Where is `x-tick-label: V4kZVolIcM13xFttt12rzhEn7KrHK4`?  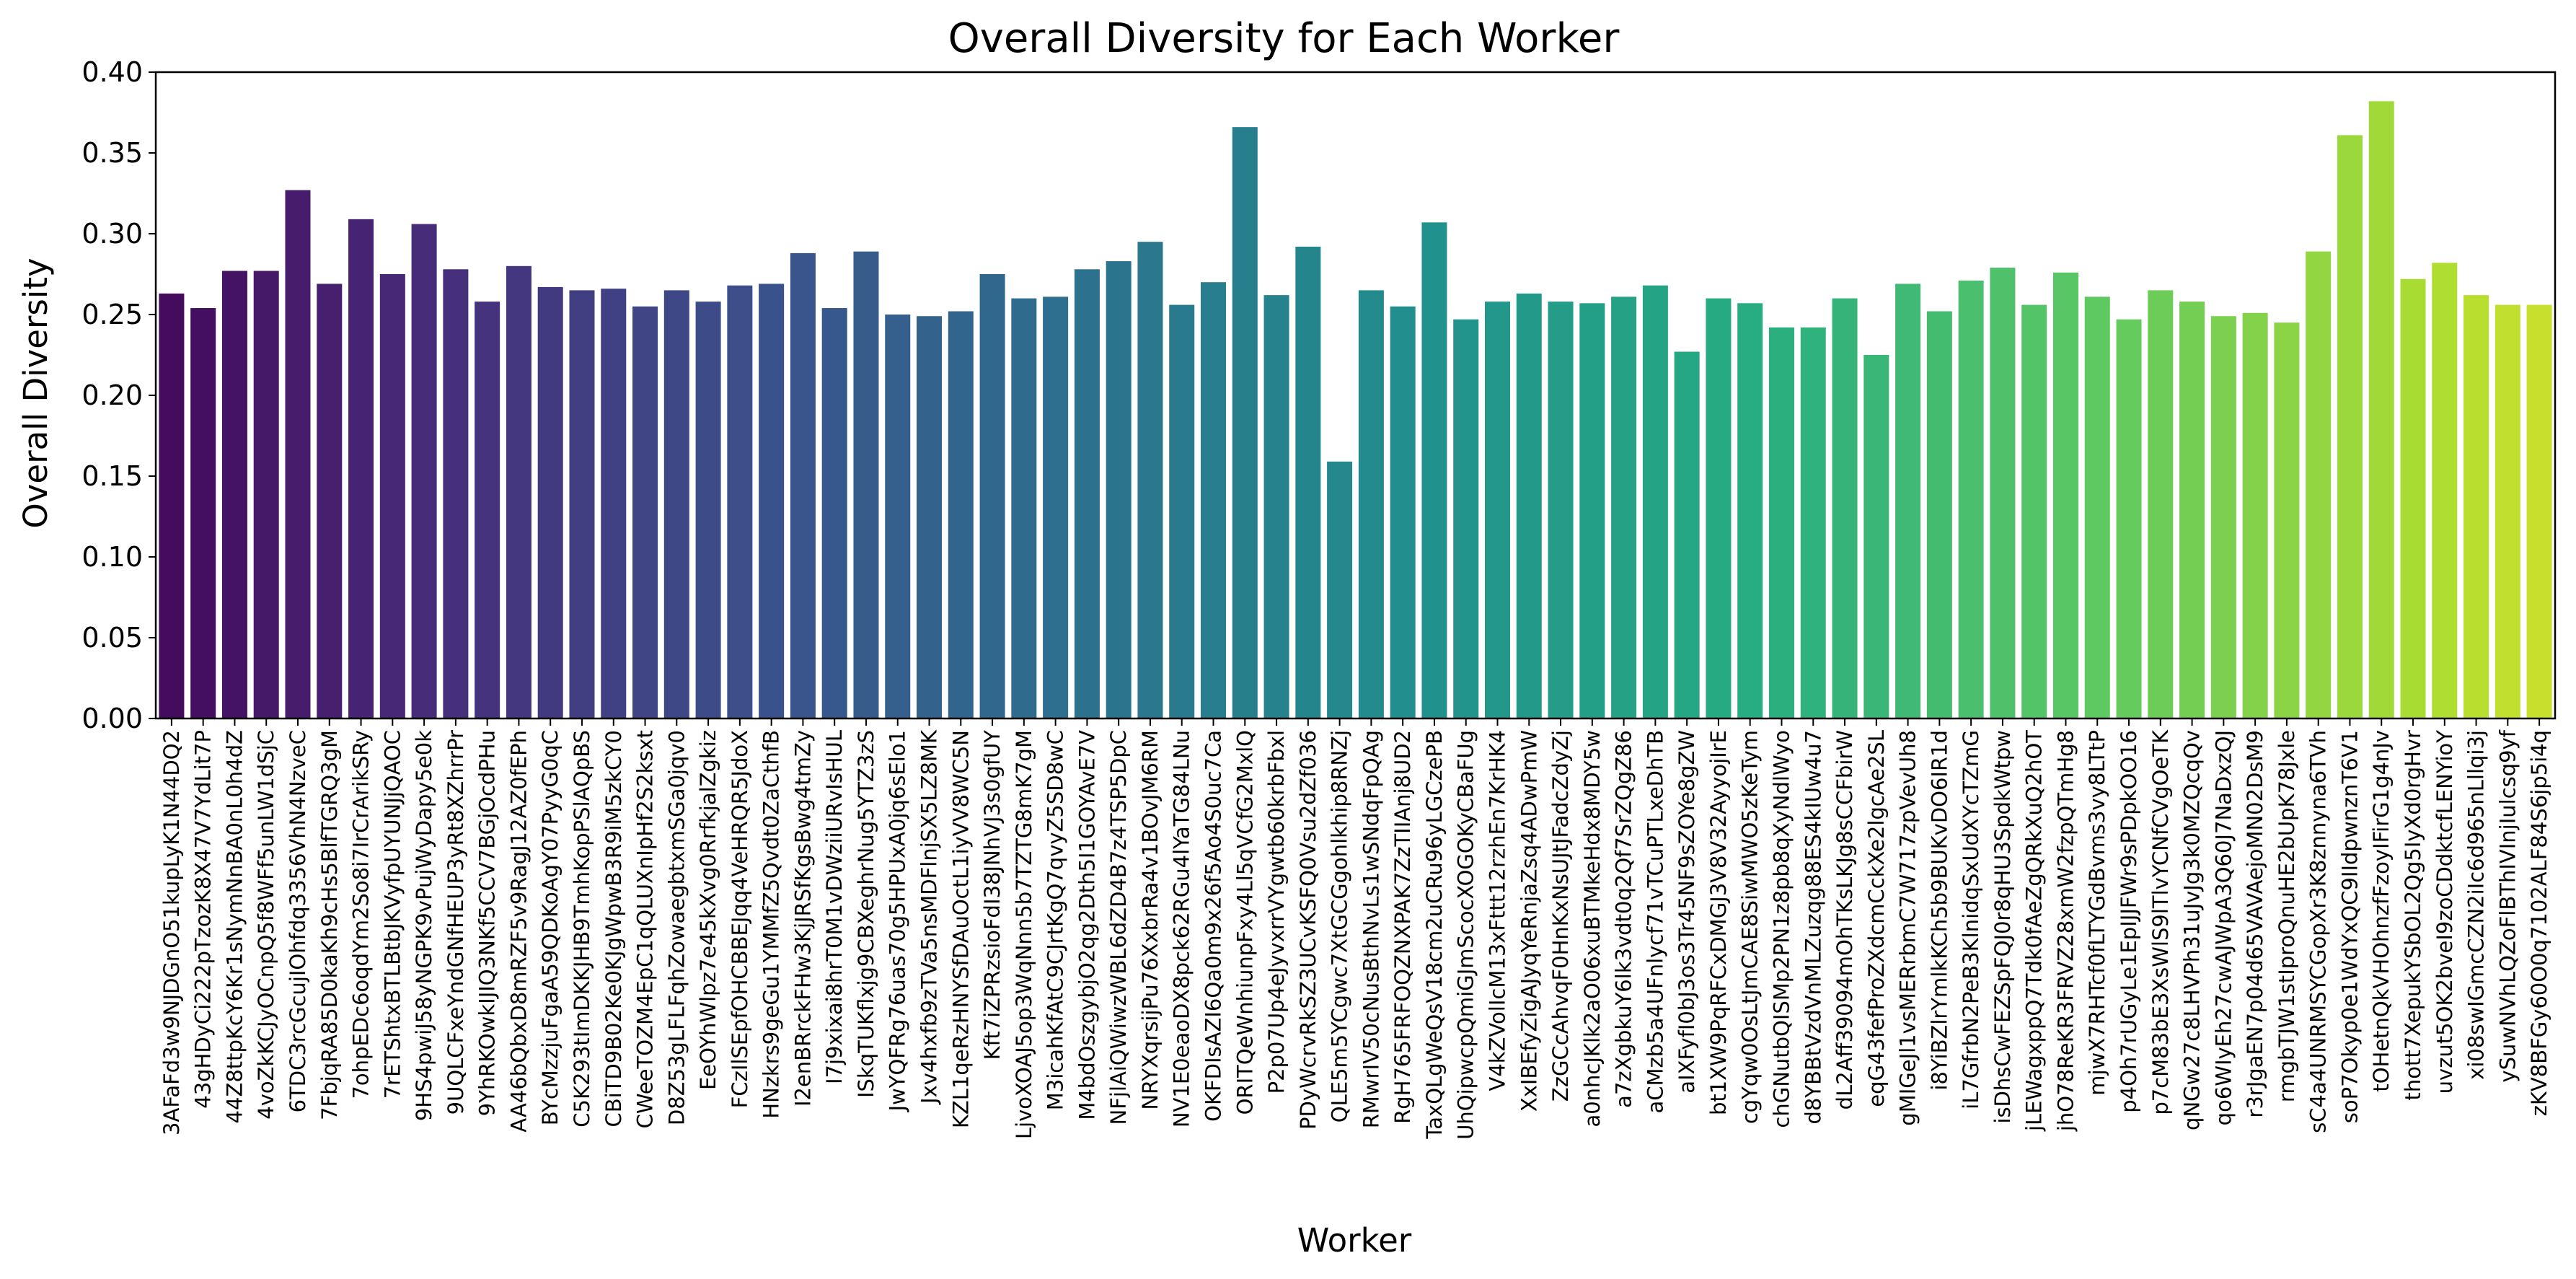
x-tick-label: V4kZVolIcM13xFttt12rzhEn7KrHK4 is located at coordinates (1497, 910).